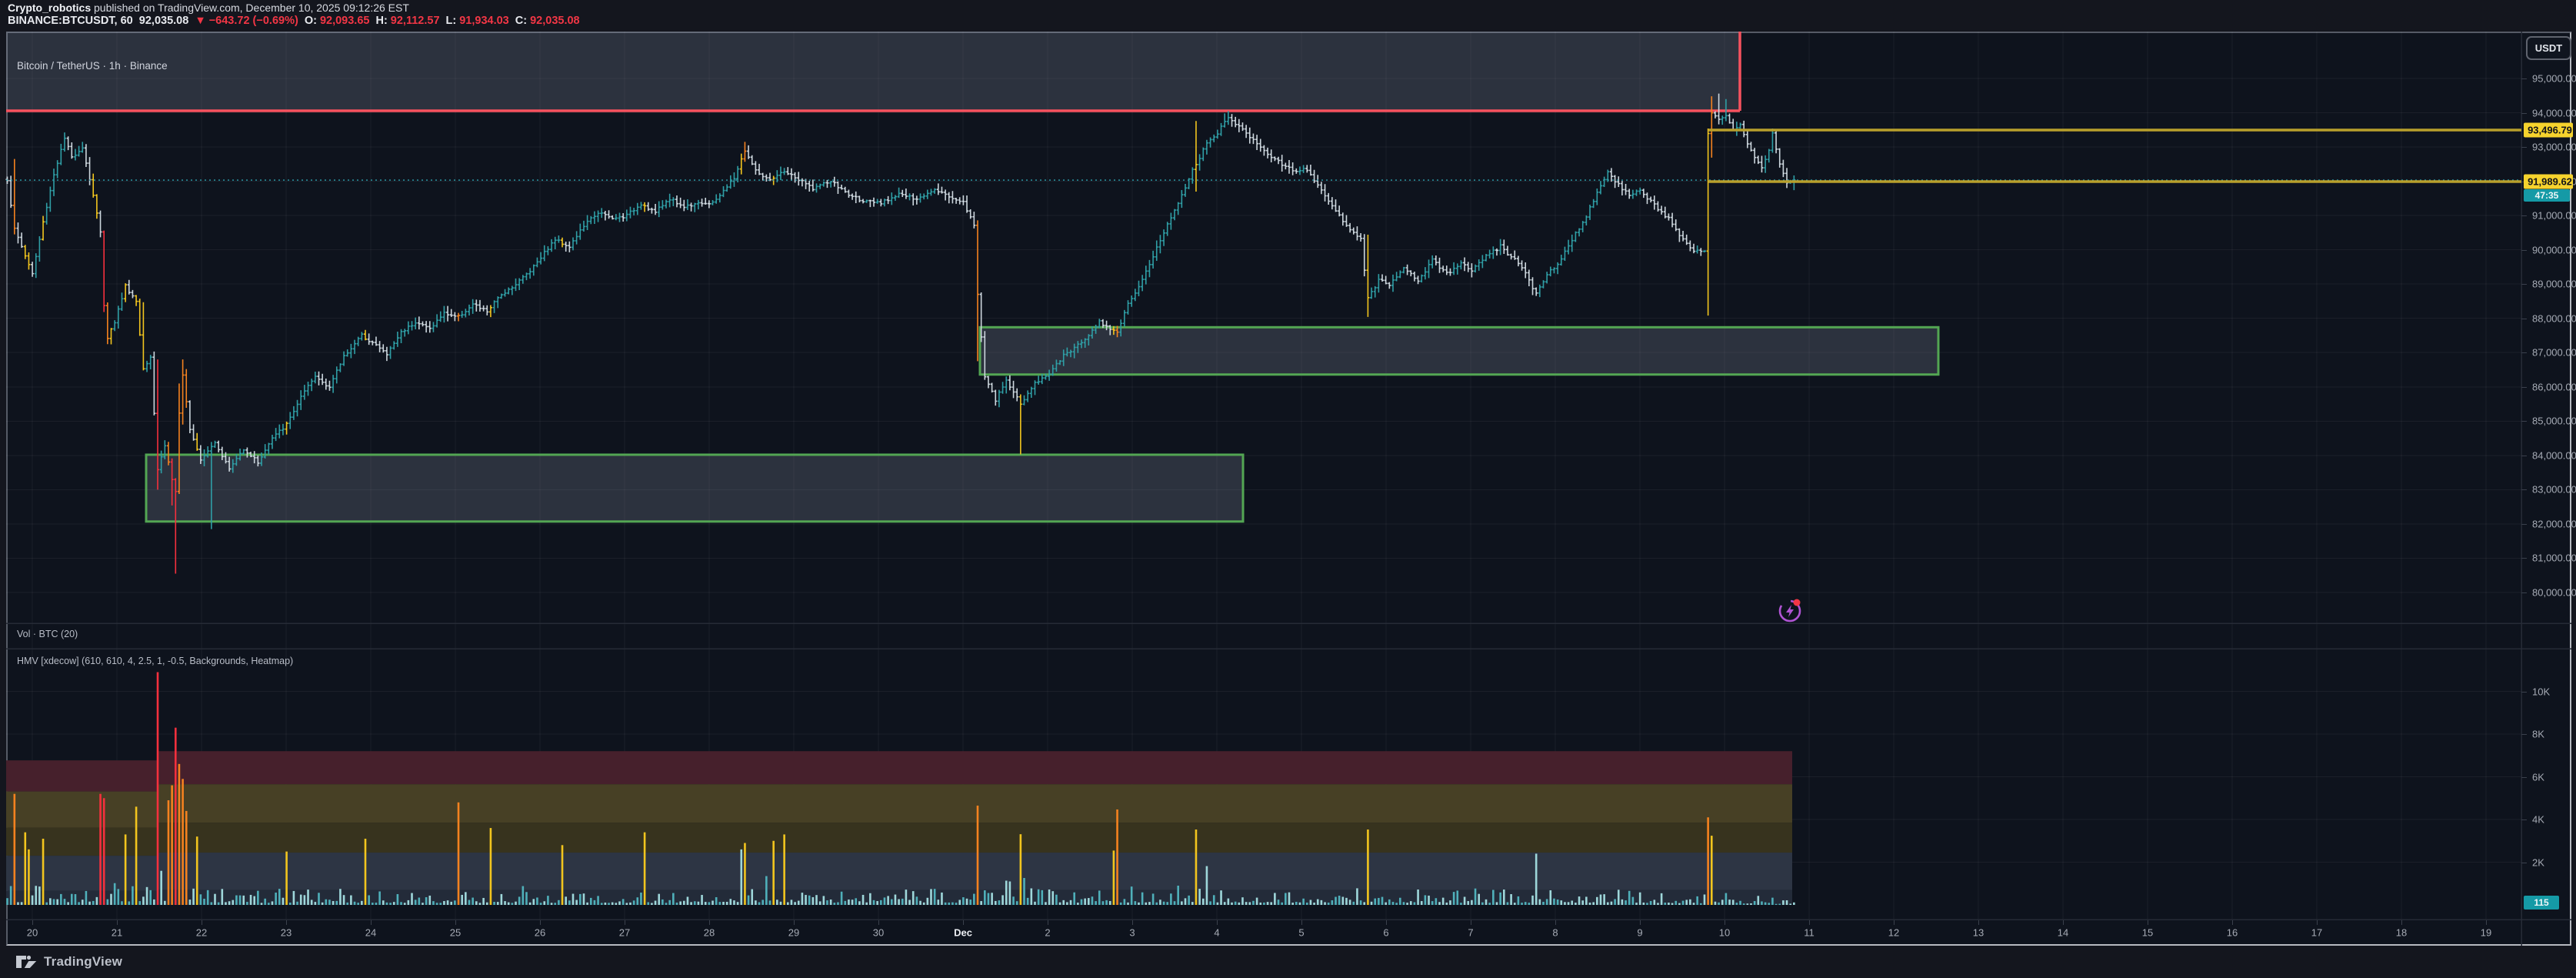 The image size is (2576, 978). Describe the element at coordinates (2554, 421) in the screenshot. I see `price-tick-label: 85,000.00` at that location.